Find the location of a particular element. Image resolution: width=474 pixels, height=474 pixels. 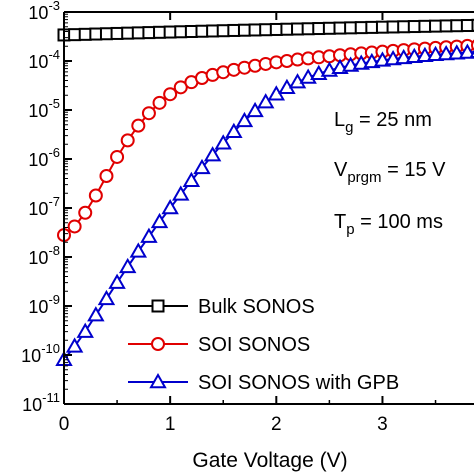

legend-entry: SOI SONOS with GPB is located at coordinates (263, 383).